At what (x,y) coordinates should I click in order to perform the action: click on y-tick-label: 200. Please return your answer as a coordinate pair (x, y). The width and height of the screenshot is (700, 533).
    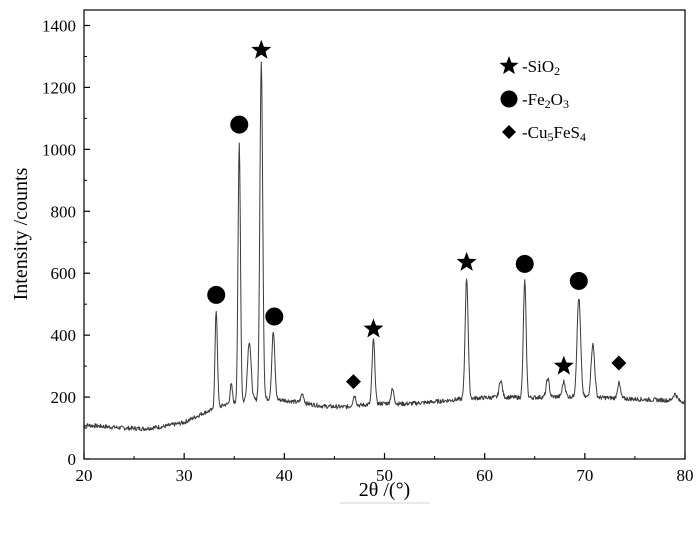
    Looking at the image, I should click on (64, 397).